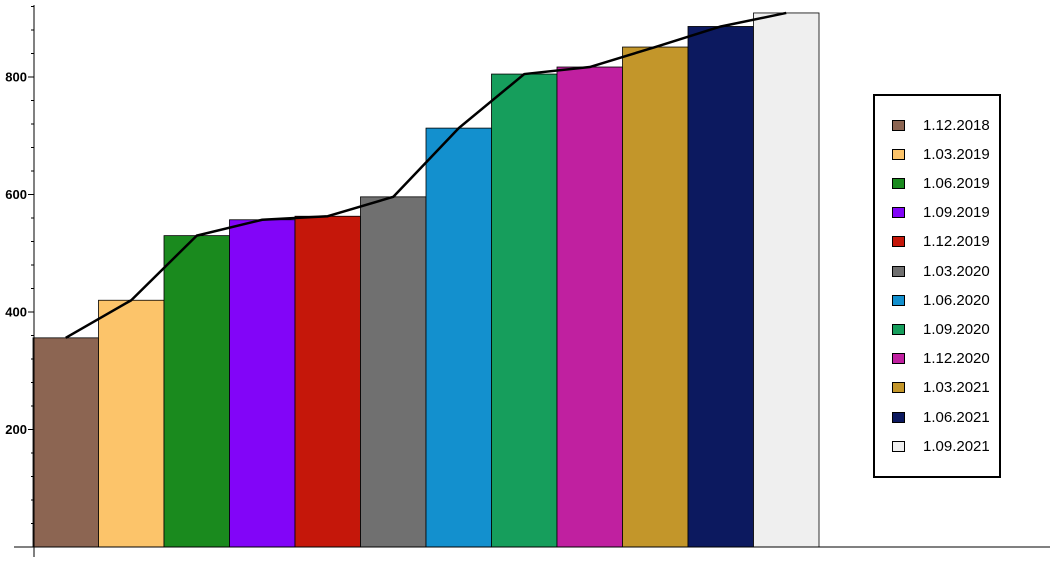 The image size is (1053, 563). I want to click on legend-label: 1.03.2019, so click(956, 154).